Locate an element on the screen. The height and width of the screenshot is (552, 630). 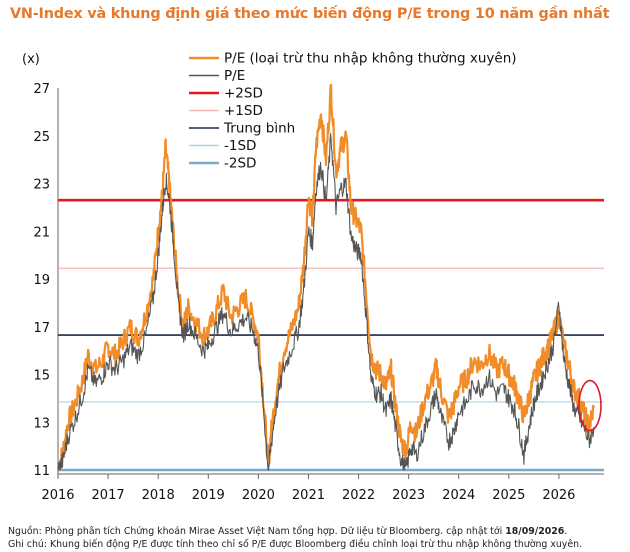
x-tick-label: 2023 is located at coordinates (408, 495).